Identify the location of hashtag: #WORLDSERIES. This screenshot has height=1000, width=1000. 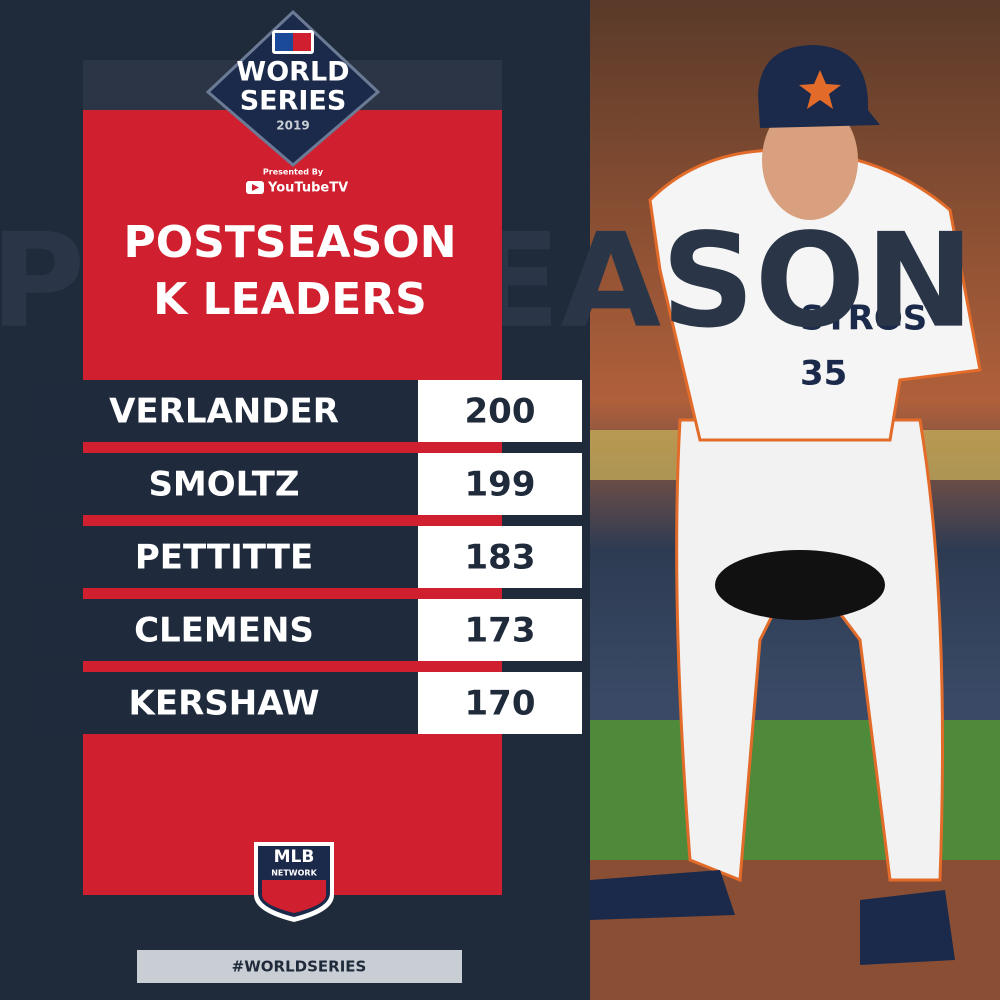
(299, 967).